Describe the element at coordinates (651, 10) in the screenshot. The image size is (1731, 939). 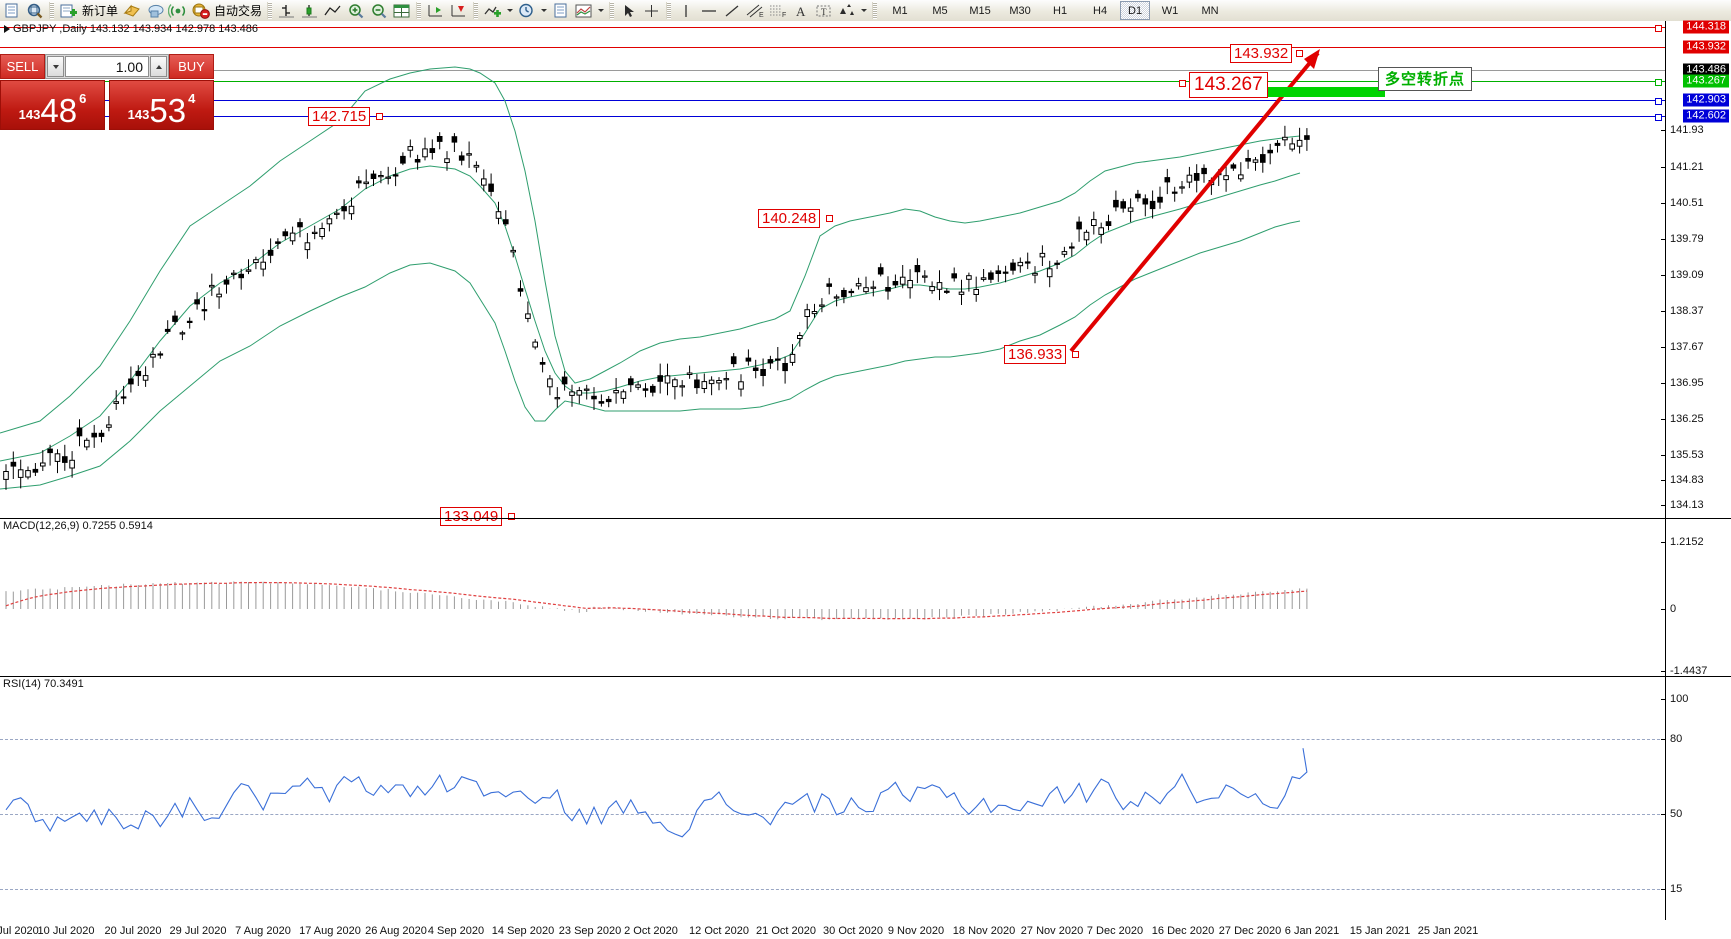
I see `crosshair-icon` at that location.